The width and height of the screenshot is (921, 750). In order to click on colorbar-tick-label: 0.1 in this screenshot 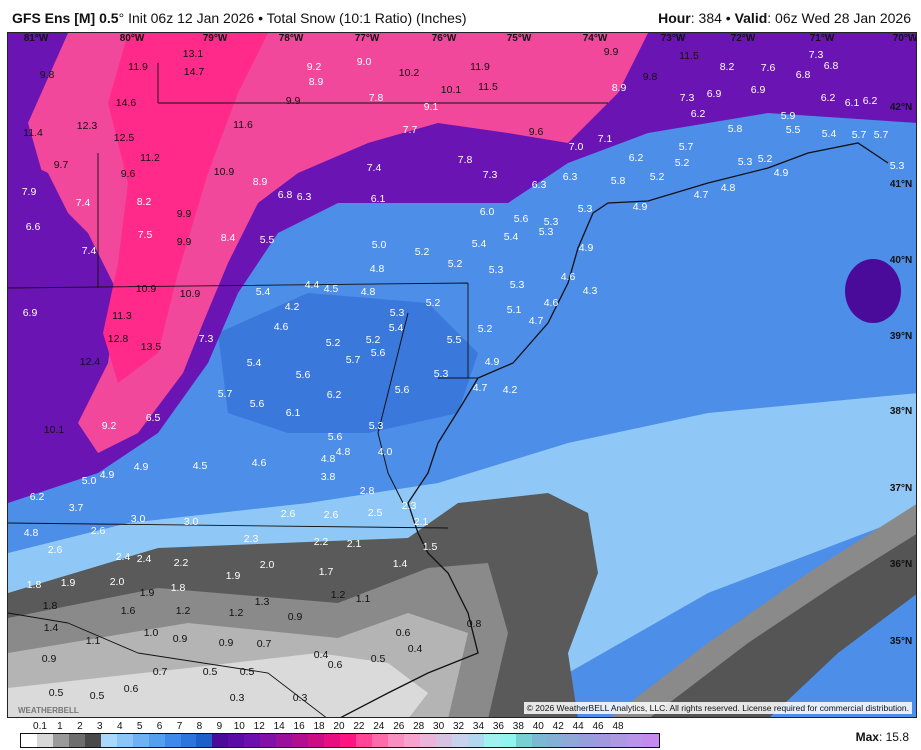, I will do `click(40, 726)`.